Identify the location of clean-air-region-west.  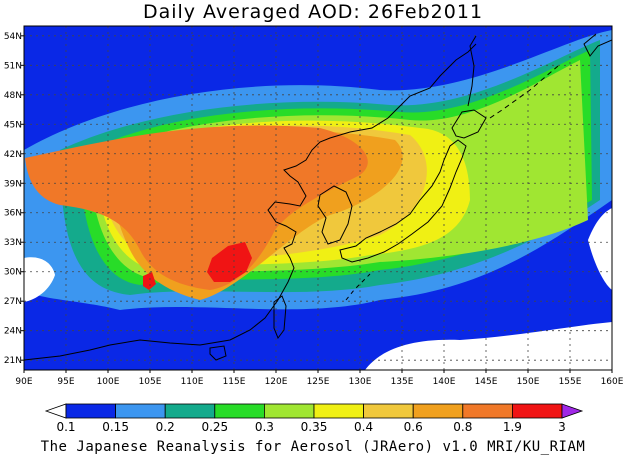
(39, 279).